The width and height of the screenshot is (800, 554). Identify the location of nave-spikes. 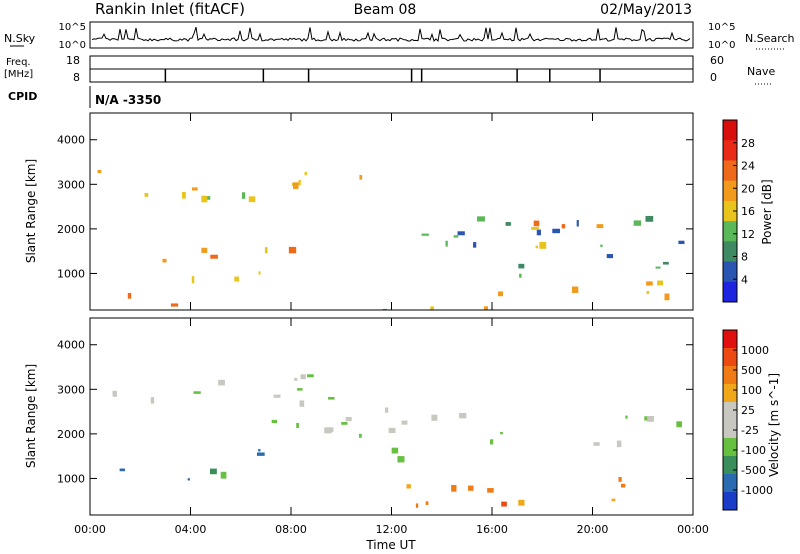
(382, 75).